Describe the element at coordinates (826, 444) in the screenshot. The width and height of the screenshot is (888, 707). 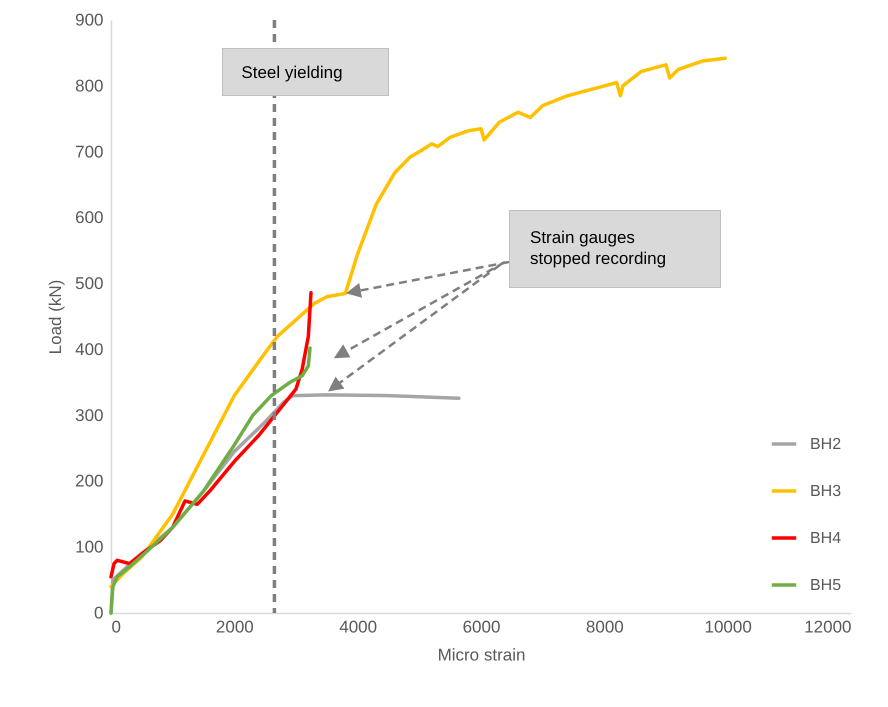
I see `legend-label: BH2` at that location.